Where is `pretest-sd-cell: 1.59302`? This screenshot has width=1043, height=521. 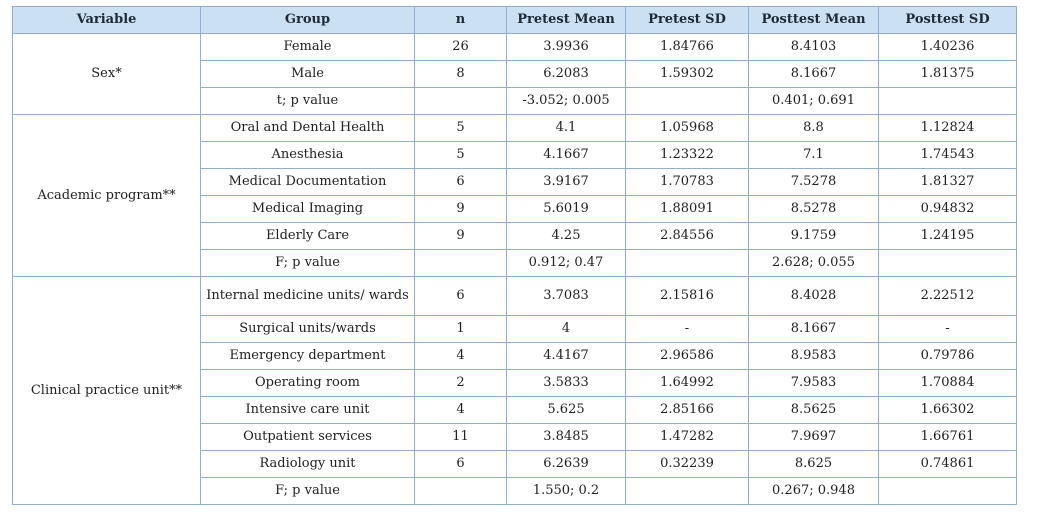 pretest-sd-cell: 1.59302 is located at coordinates (687, 74).